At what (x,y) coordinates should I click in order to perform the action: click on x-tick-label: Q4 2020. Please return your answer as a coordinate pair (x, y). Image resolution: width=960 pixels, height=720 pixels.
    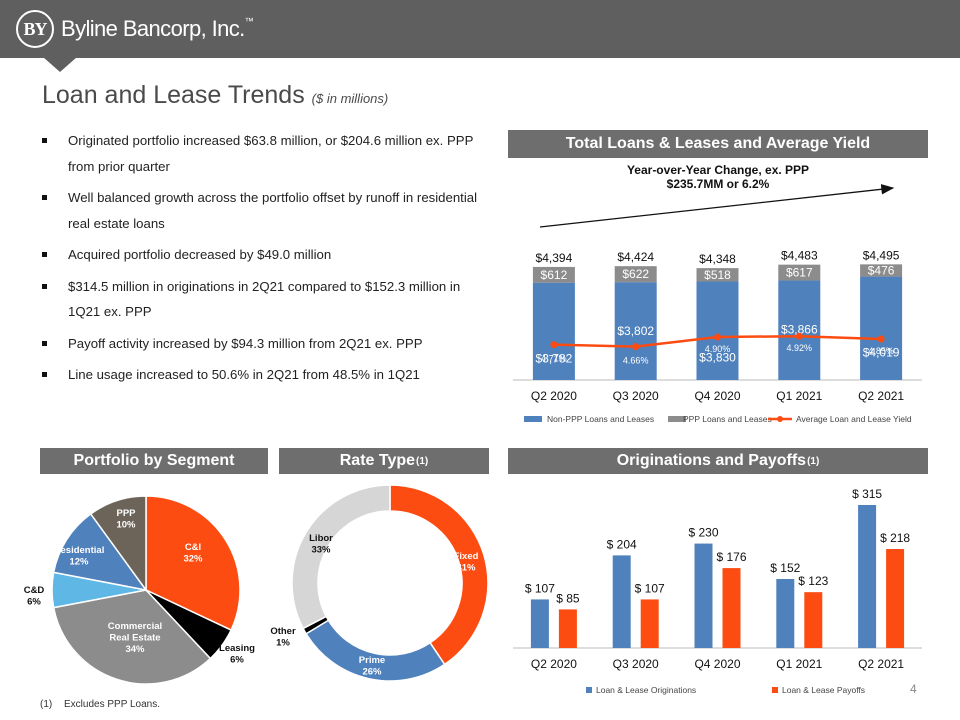
    Looking at the image, I should click on (717, 396).